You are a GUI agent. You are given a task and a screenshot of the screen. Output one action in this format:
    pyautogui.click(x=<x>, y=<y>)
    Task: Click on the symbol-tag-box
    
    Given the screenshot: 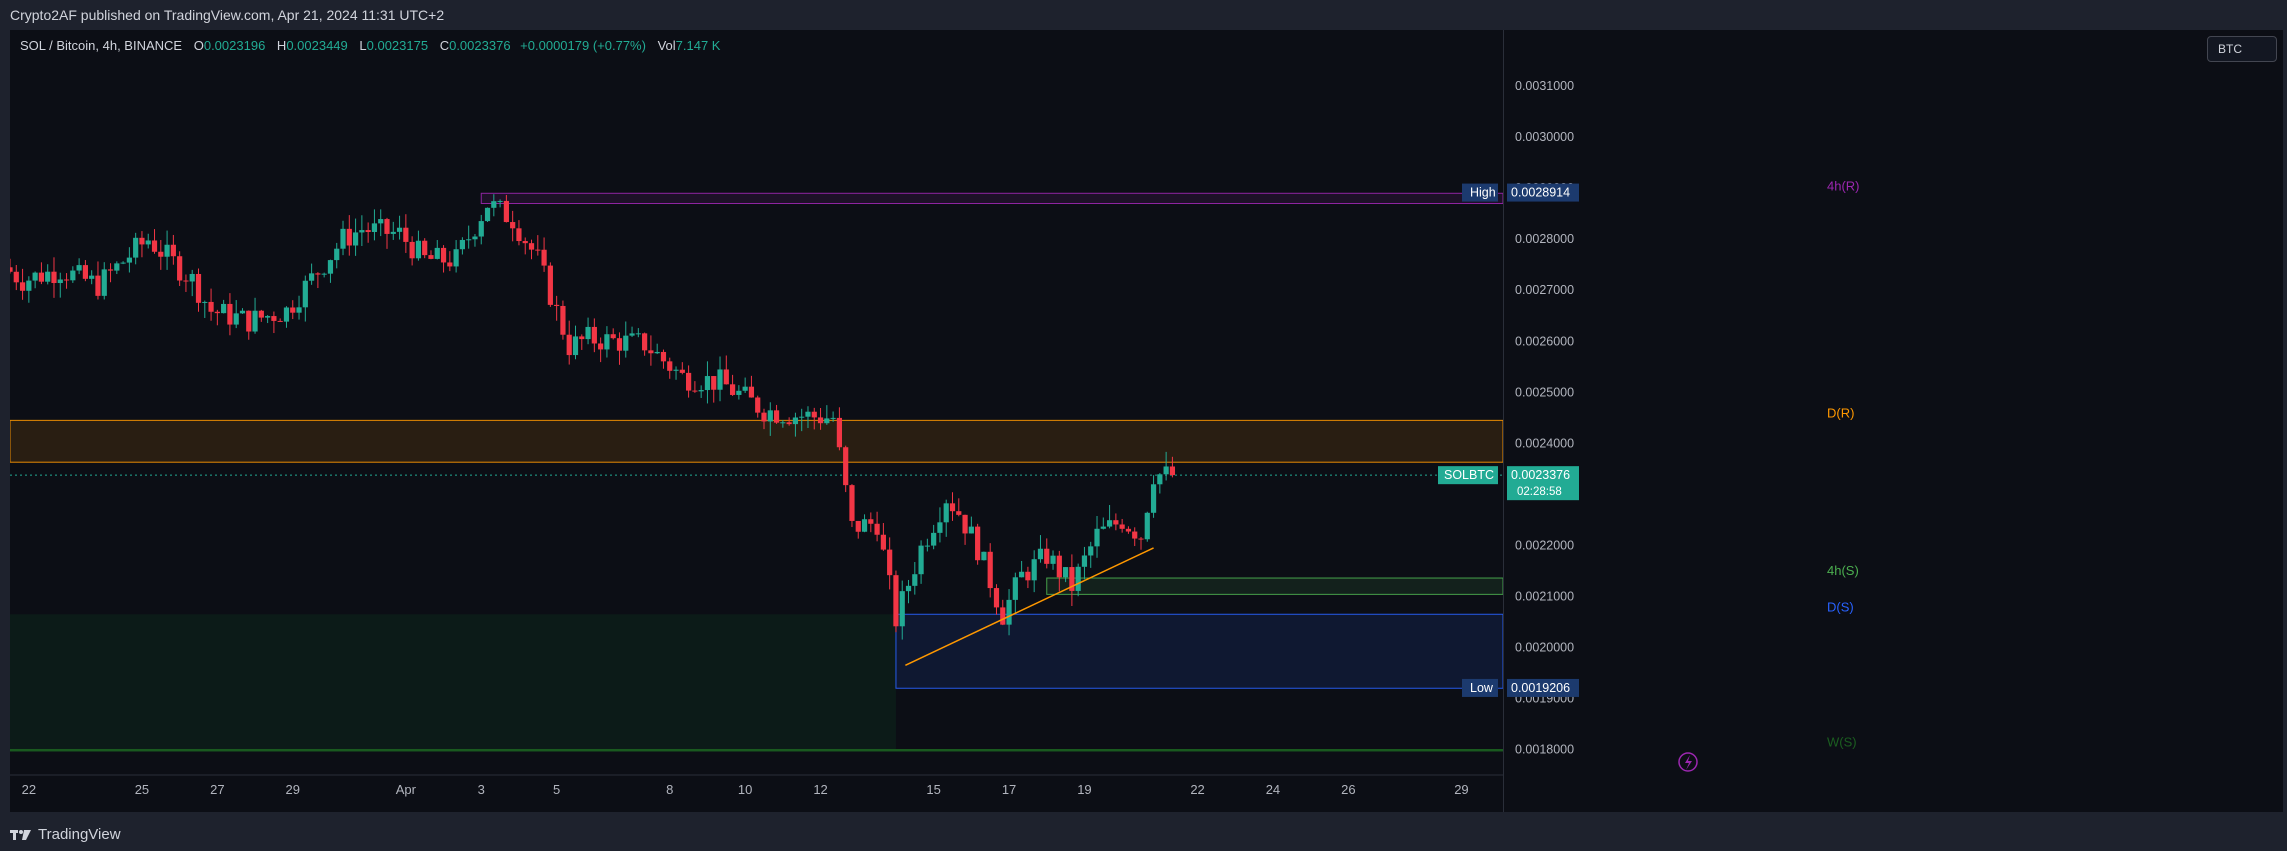 What is the action you would take?
    pyautogui.click(x=1468, y=475)
    